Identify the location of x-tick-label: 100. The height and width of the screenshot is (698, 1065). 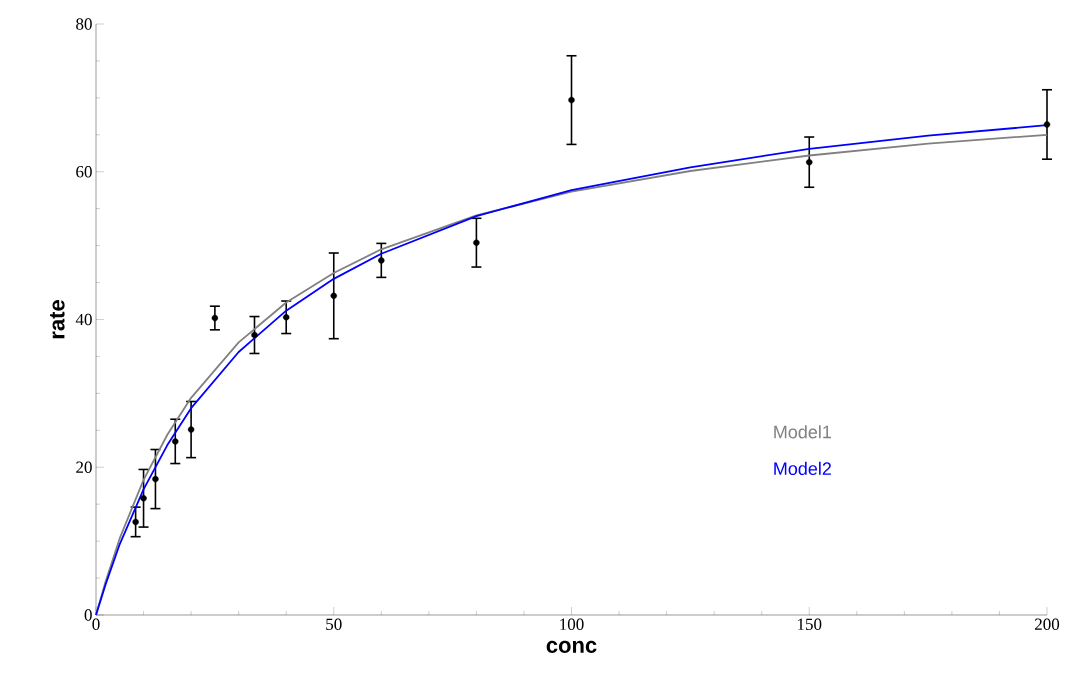
(572, 624).